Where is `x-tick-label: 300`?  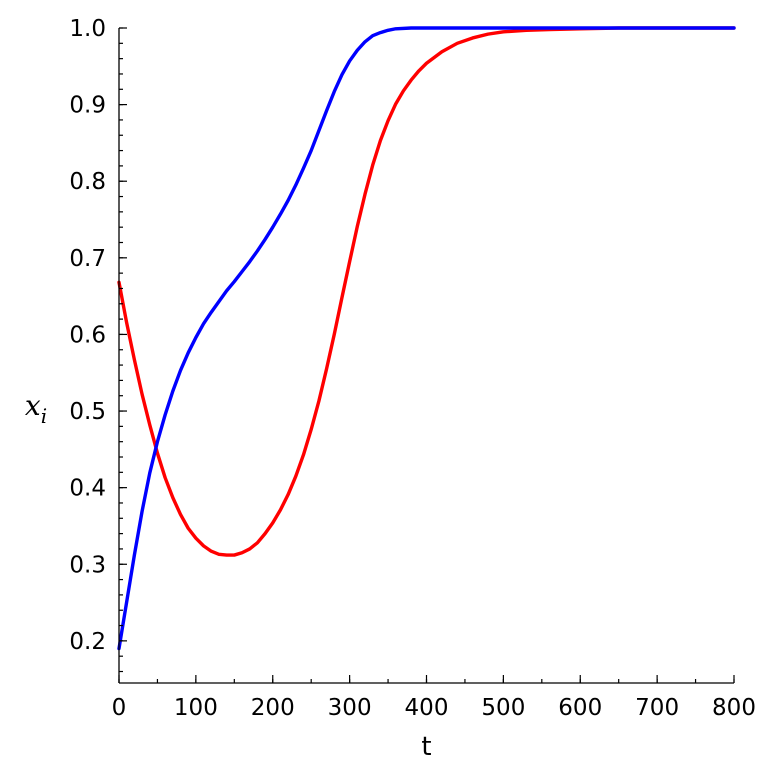
x-tick-label: 300 is located at coordinates (350, 708).